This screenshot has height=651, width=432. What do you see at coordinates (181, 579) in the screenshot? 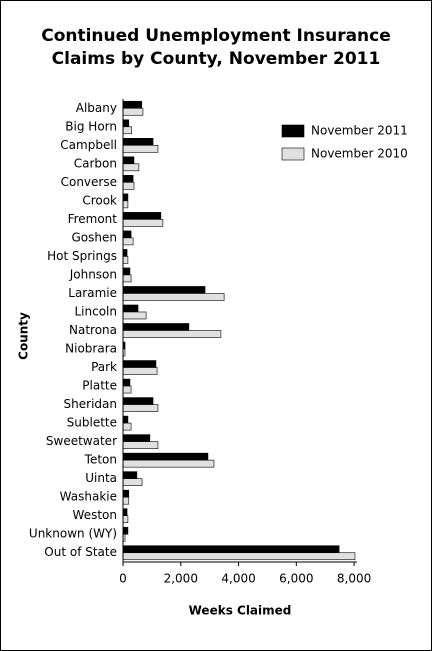
I see `x-tick-label: 2,000` at bounding box center [181, 579].